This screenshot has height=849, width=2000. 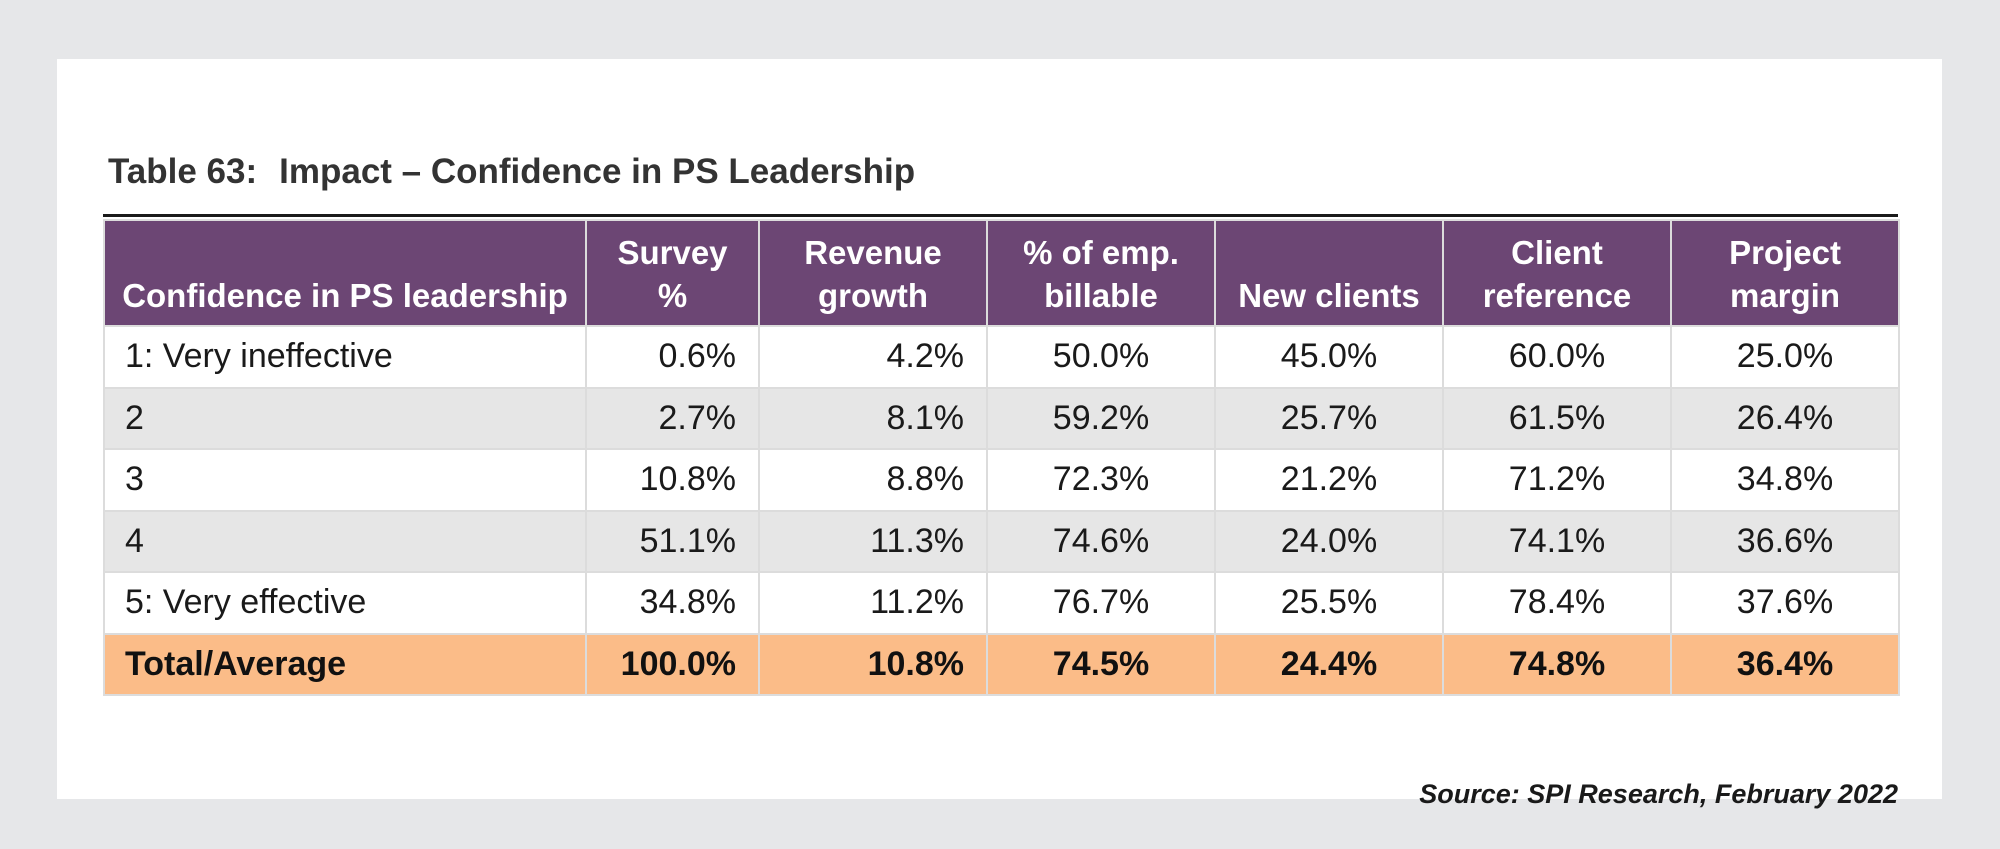 What do you see at coordinates (345, 273) in the screenshot?
I see `col-header-confidence: Confidence in PS leadership` at bounding box center [345, 273].